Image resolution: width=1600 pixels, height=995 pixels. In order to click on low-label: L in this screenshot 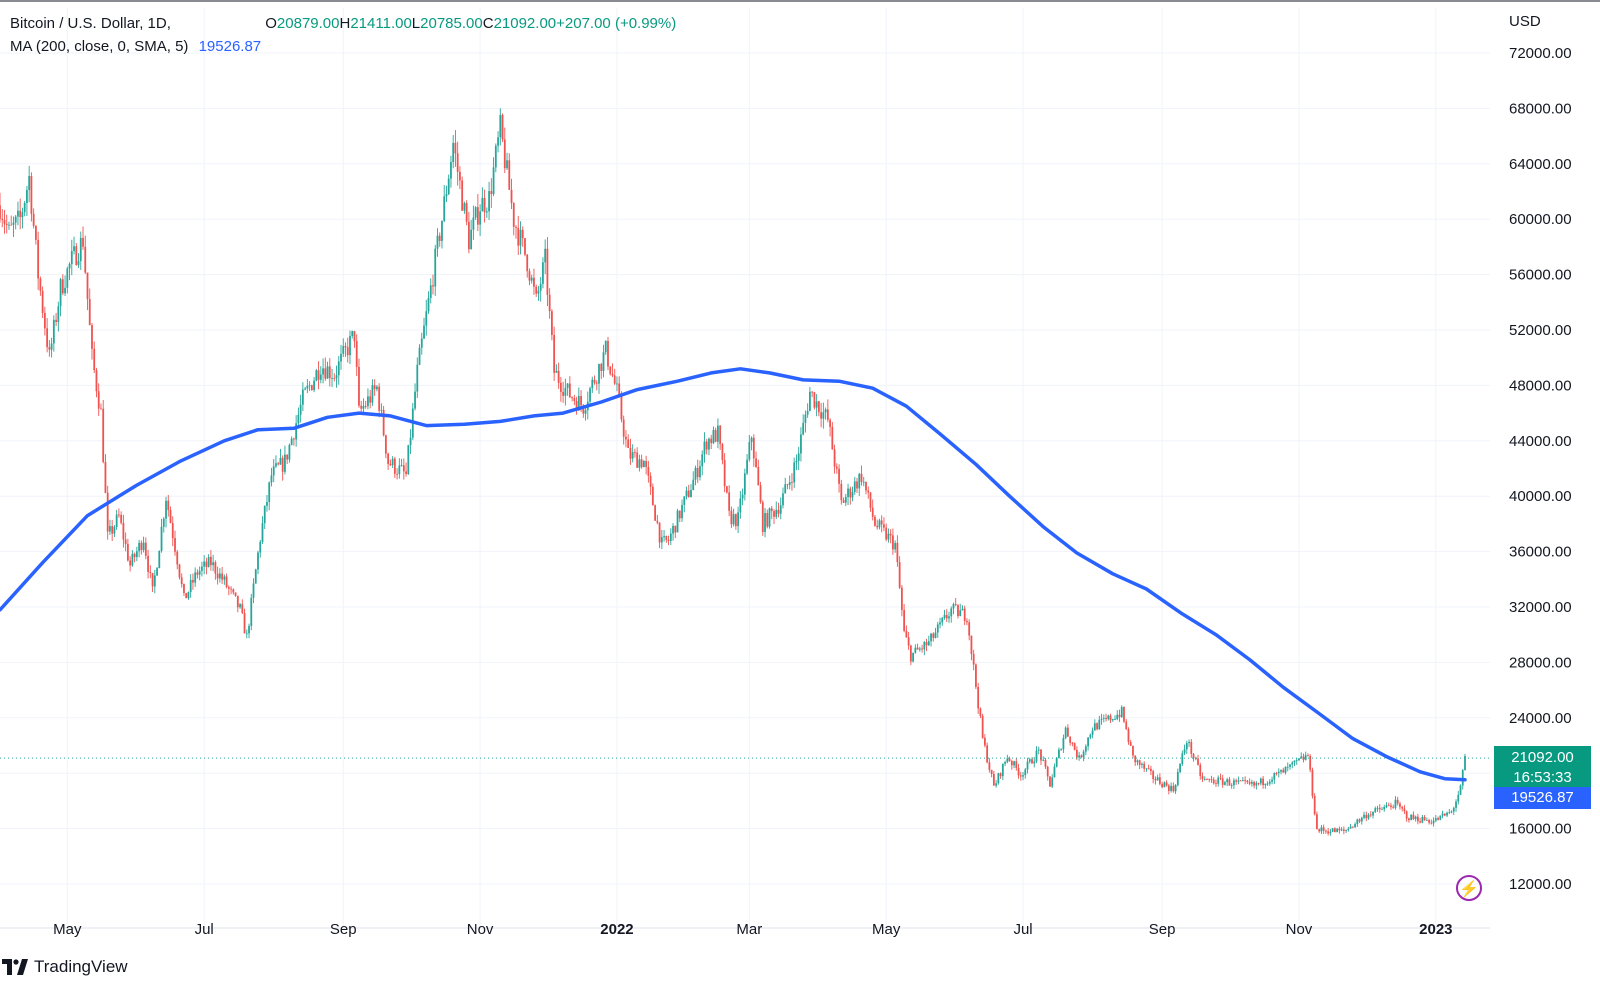, I will do `click(416, 23)`.